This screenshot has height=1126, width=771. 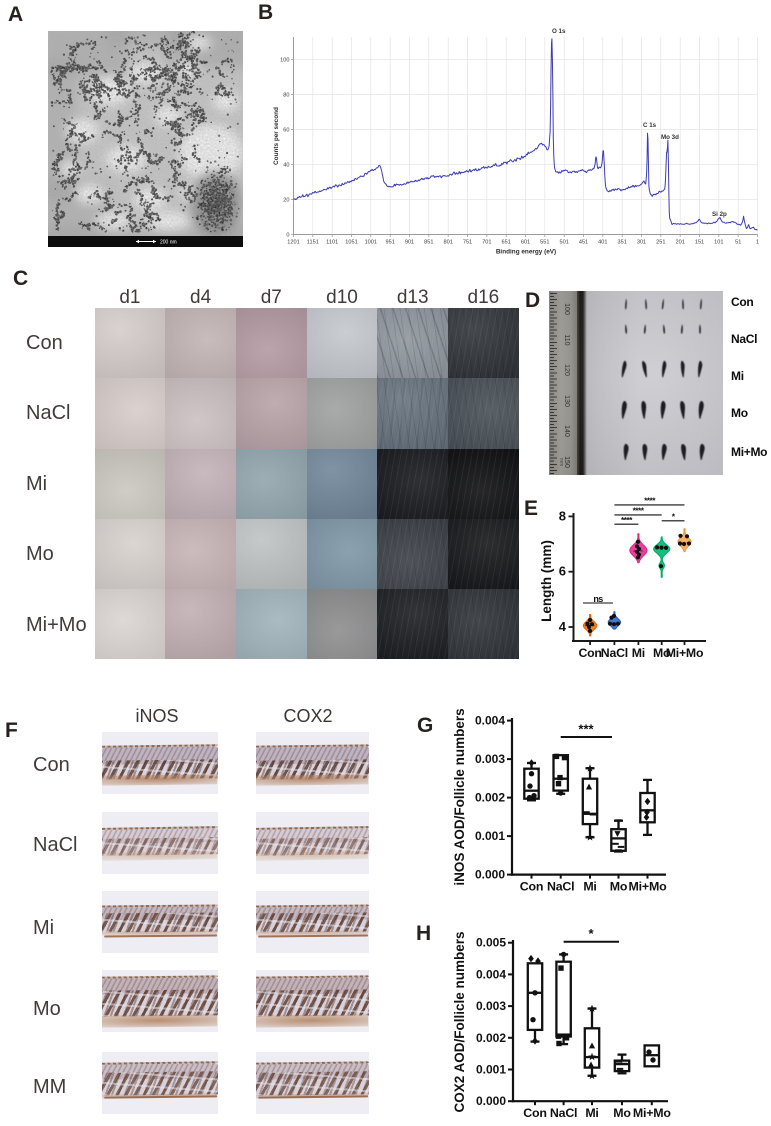 What do you see at coordinates (583, 243) in the screenshot?
I see `svg-text: 451` at bounding box center [583, 243].